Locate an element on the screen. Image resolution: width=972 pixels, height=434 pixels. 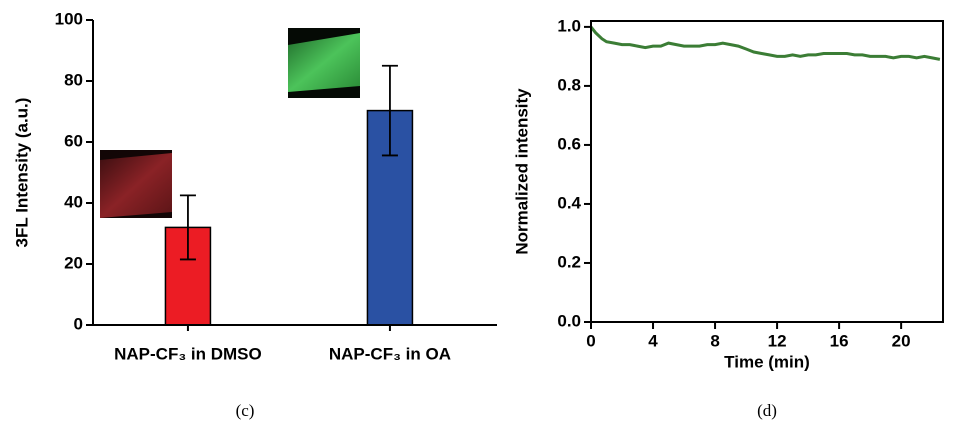
y-tick-label: 0.6 is located at coordinates (569, 143).